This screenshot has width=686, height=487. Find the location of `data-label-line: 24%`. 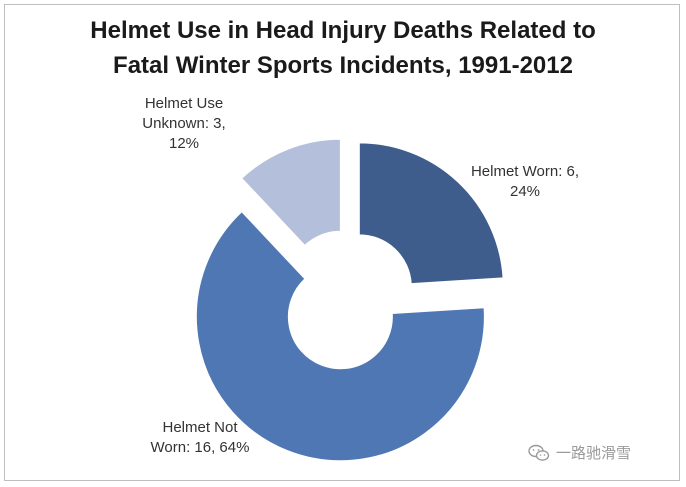

data-label-line: 24% is located at coordinates (525, 191).